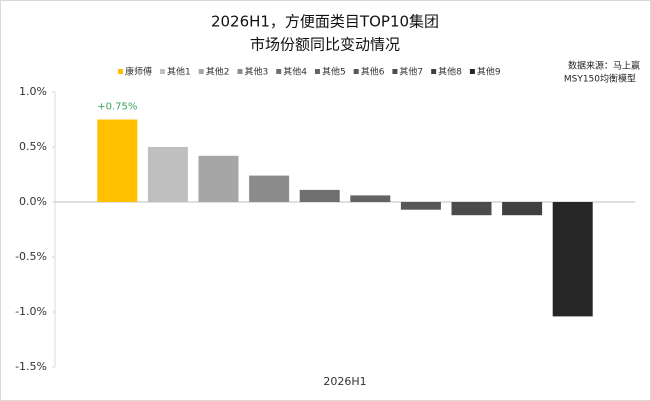 The height and width of the screenshot is (401, 651). What do you see at coordinates (344, 381) in the screenshot?
I see `x-tick-label: 2026H1` at bounding box center [344, 381].